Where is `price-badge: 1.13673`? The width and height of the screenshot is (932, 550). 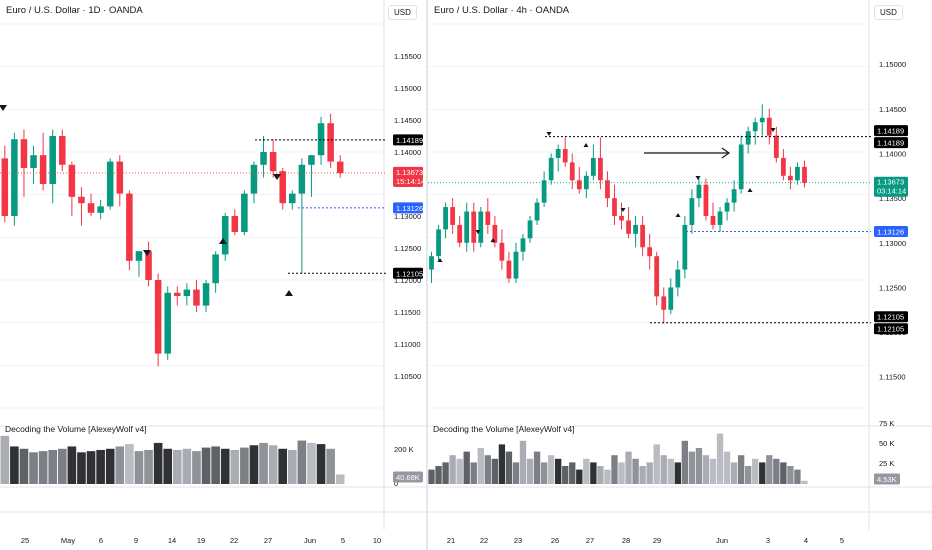 price-badge: 1.13673 is located at coordinates (409, 172).